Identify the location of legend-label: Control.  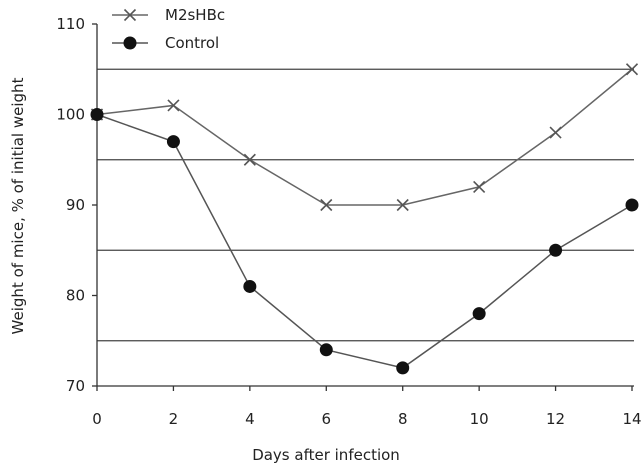
(192, 43).